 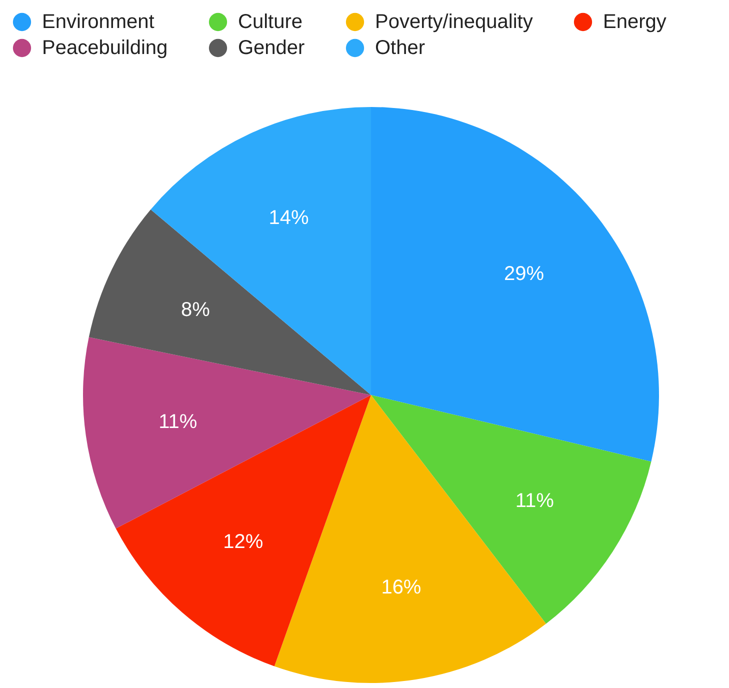 What do you see at coordinates (98, 22) in the screenshot?
I see `legend-label: Environment` at bounding box center [98, 22].